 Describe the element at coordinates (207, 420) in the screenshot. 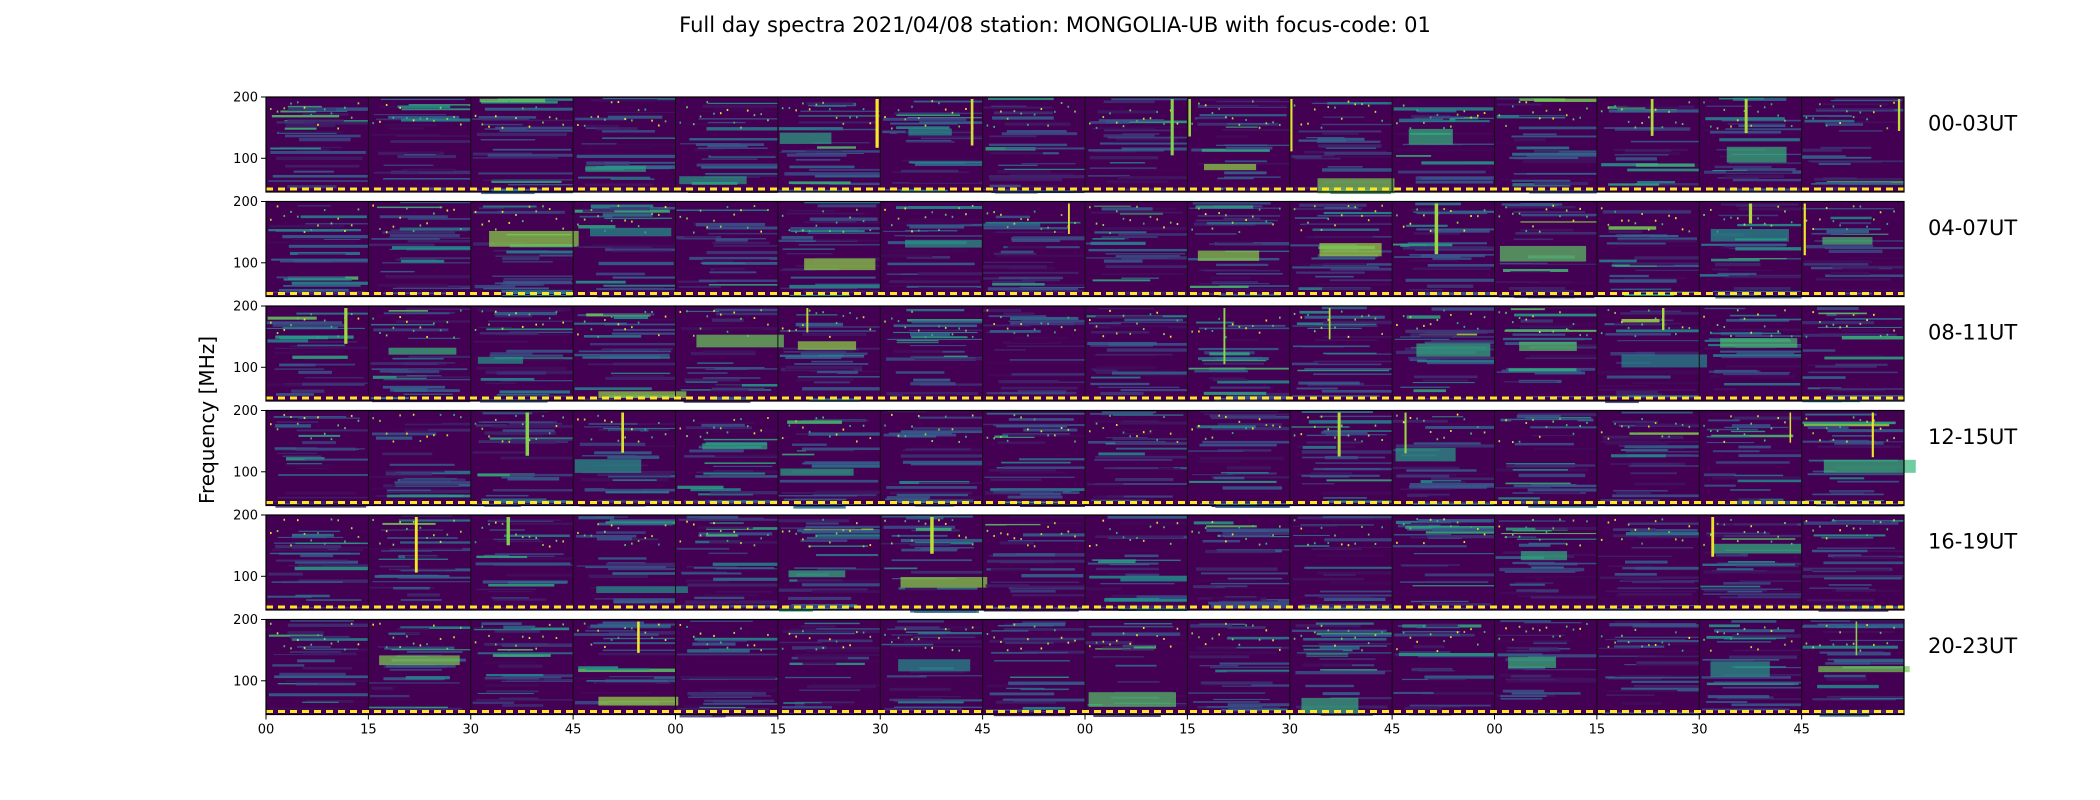

I see `y-axis-label: Frequency [MHz]` at that location.